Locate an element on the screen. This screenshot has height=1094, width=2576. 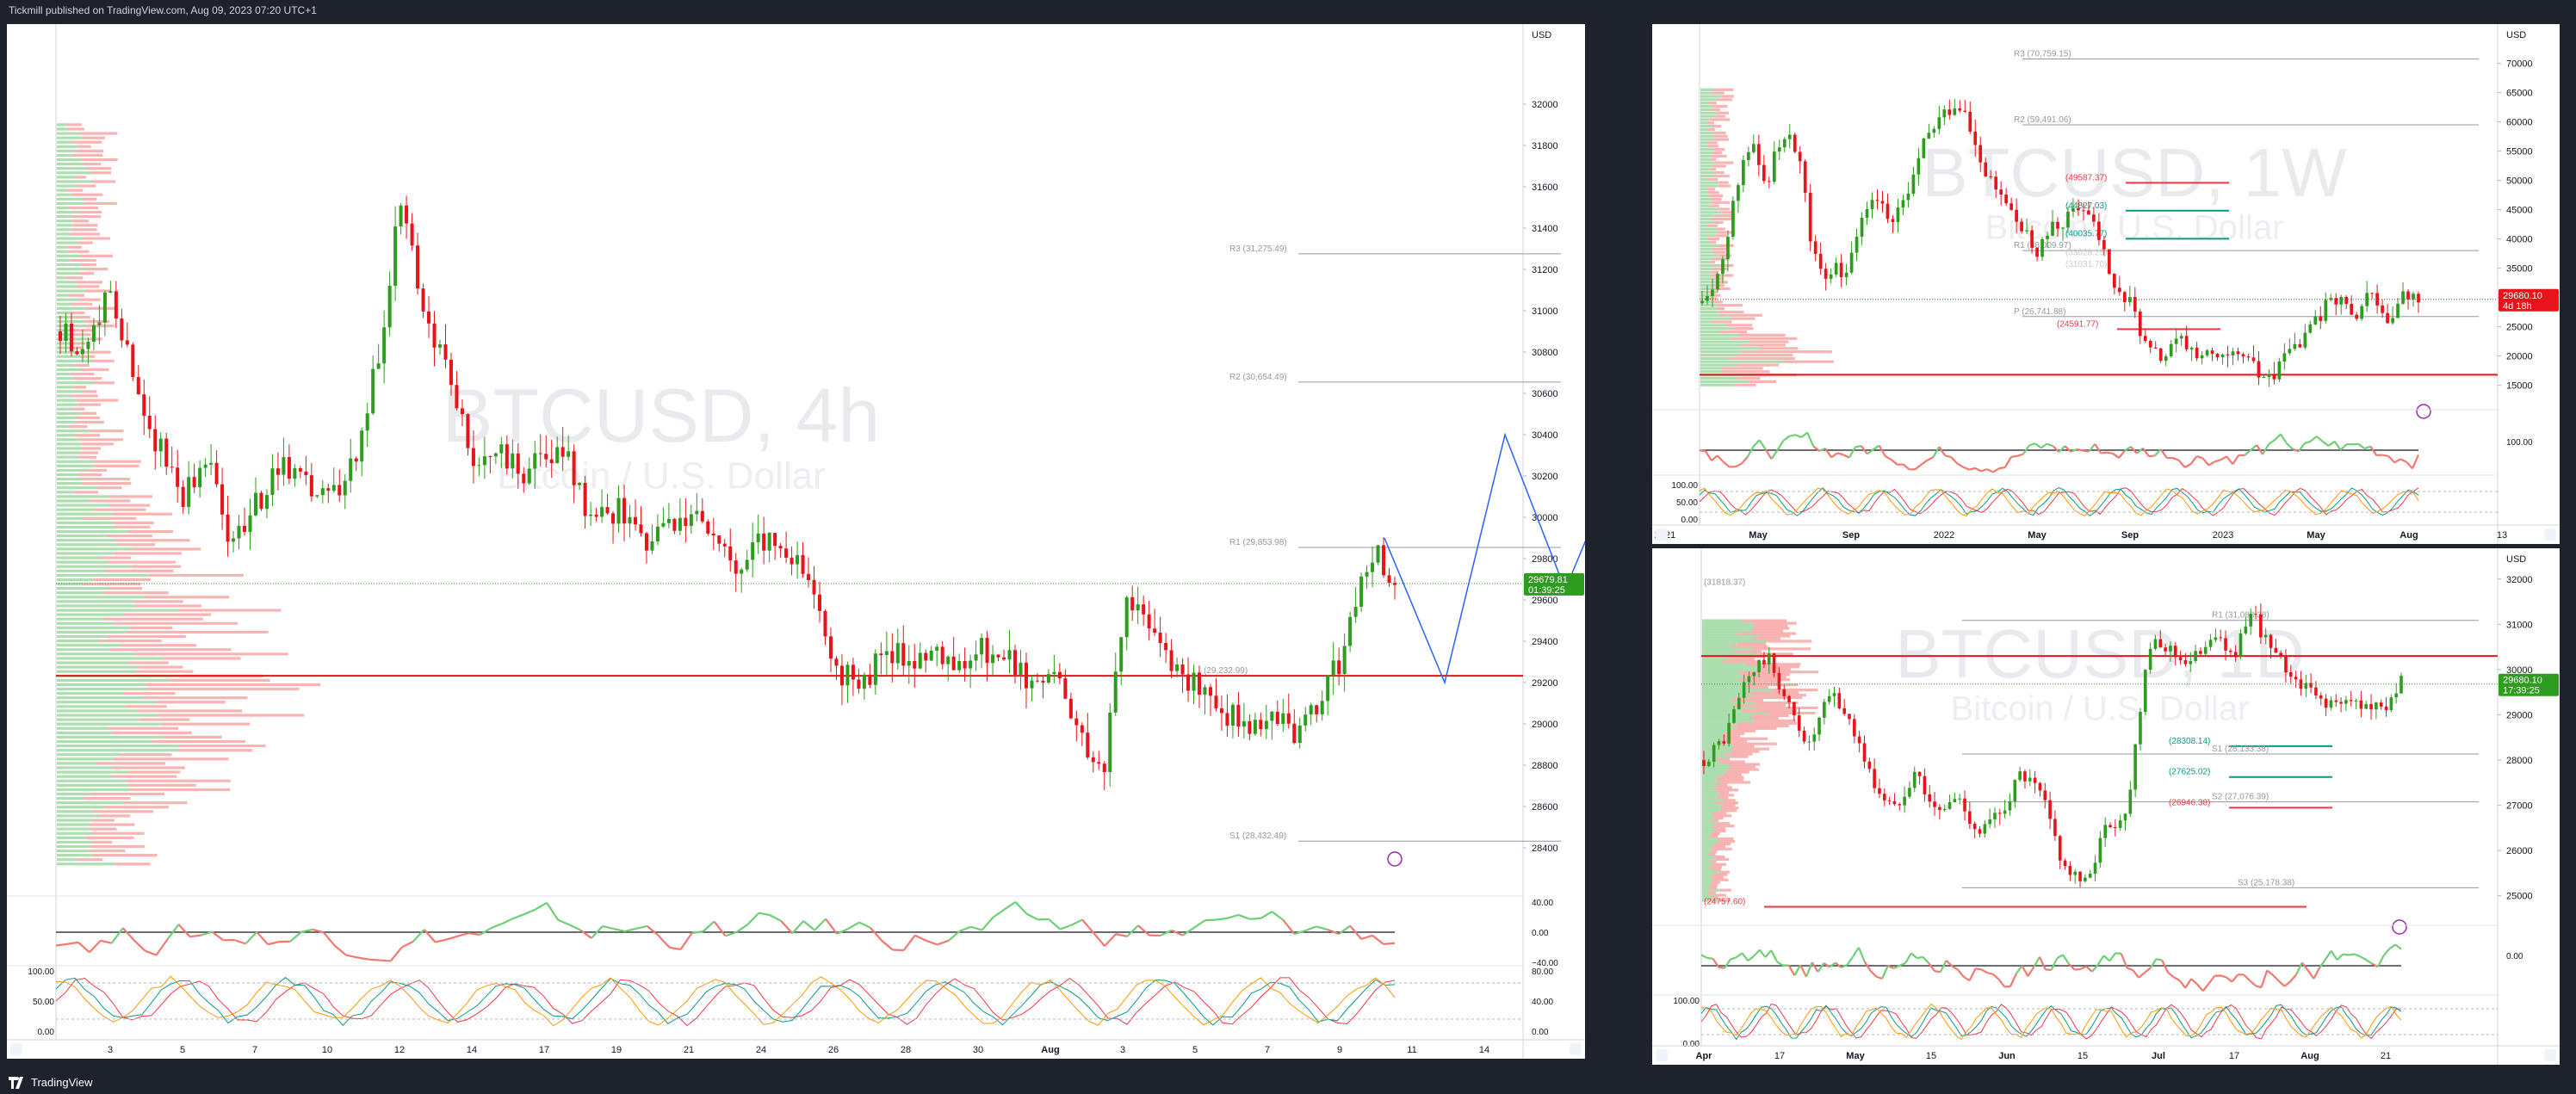
price-tag-value: 29679.81 is located at coordinates (1548, 580).